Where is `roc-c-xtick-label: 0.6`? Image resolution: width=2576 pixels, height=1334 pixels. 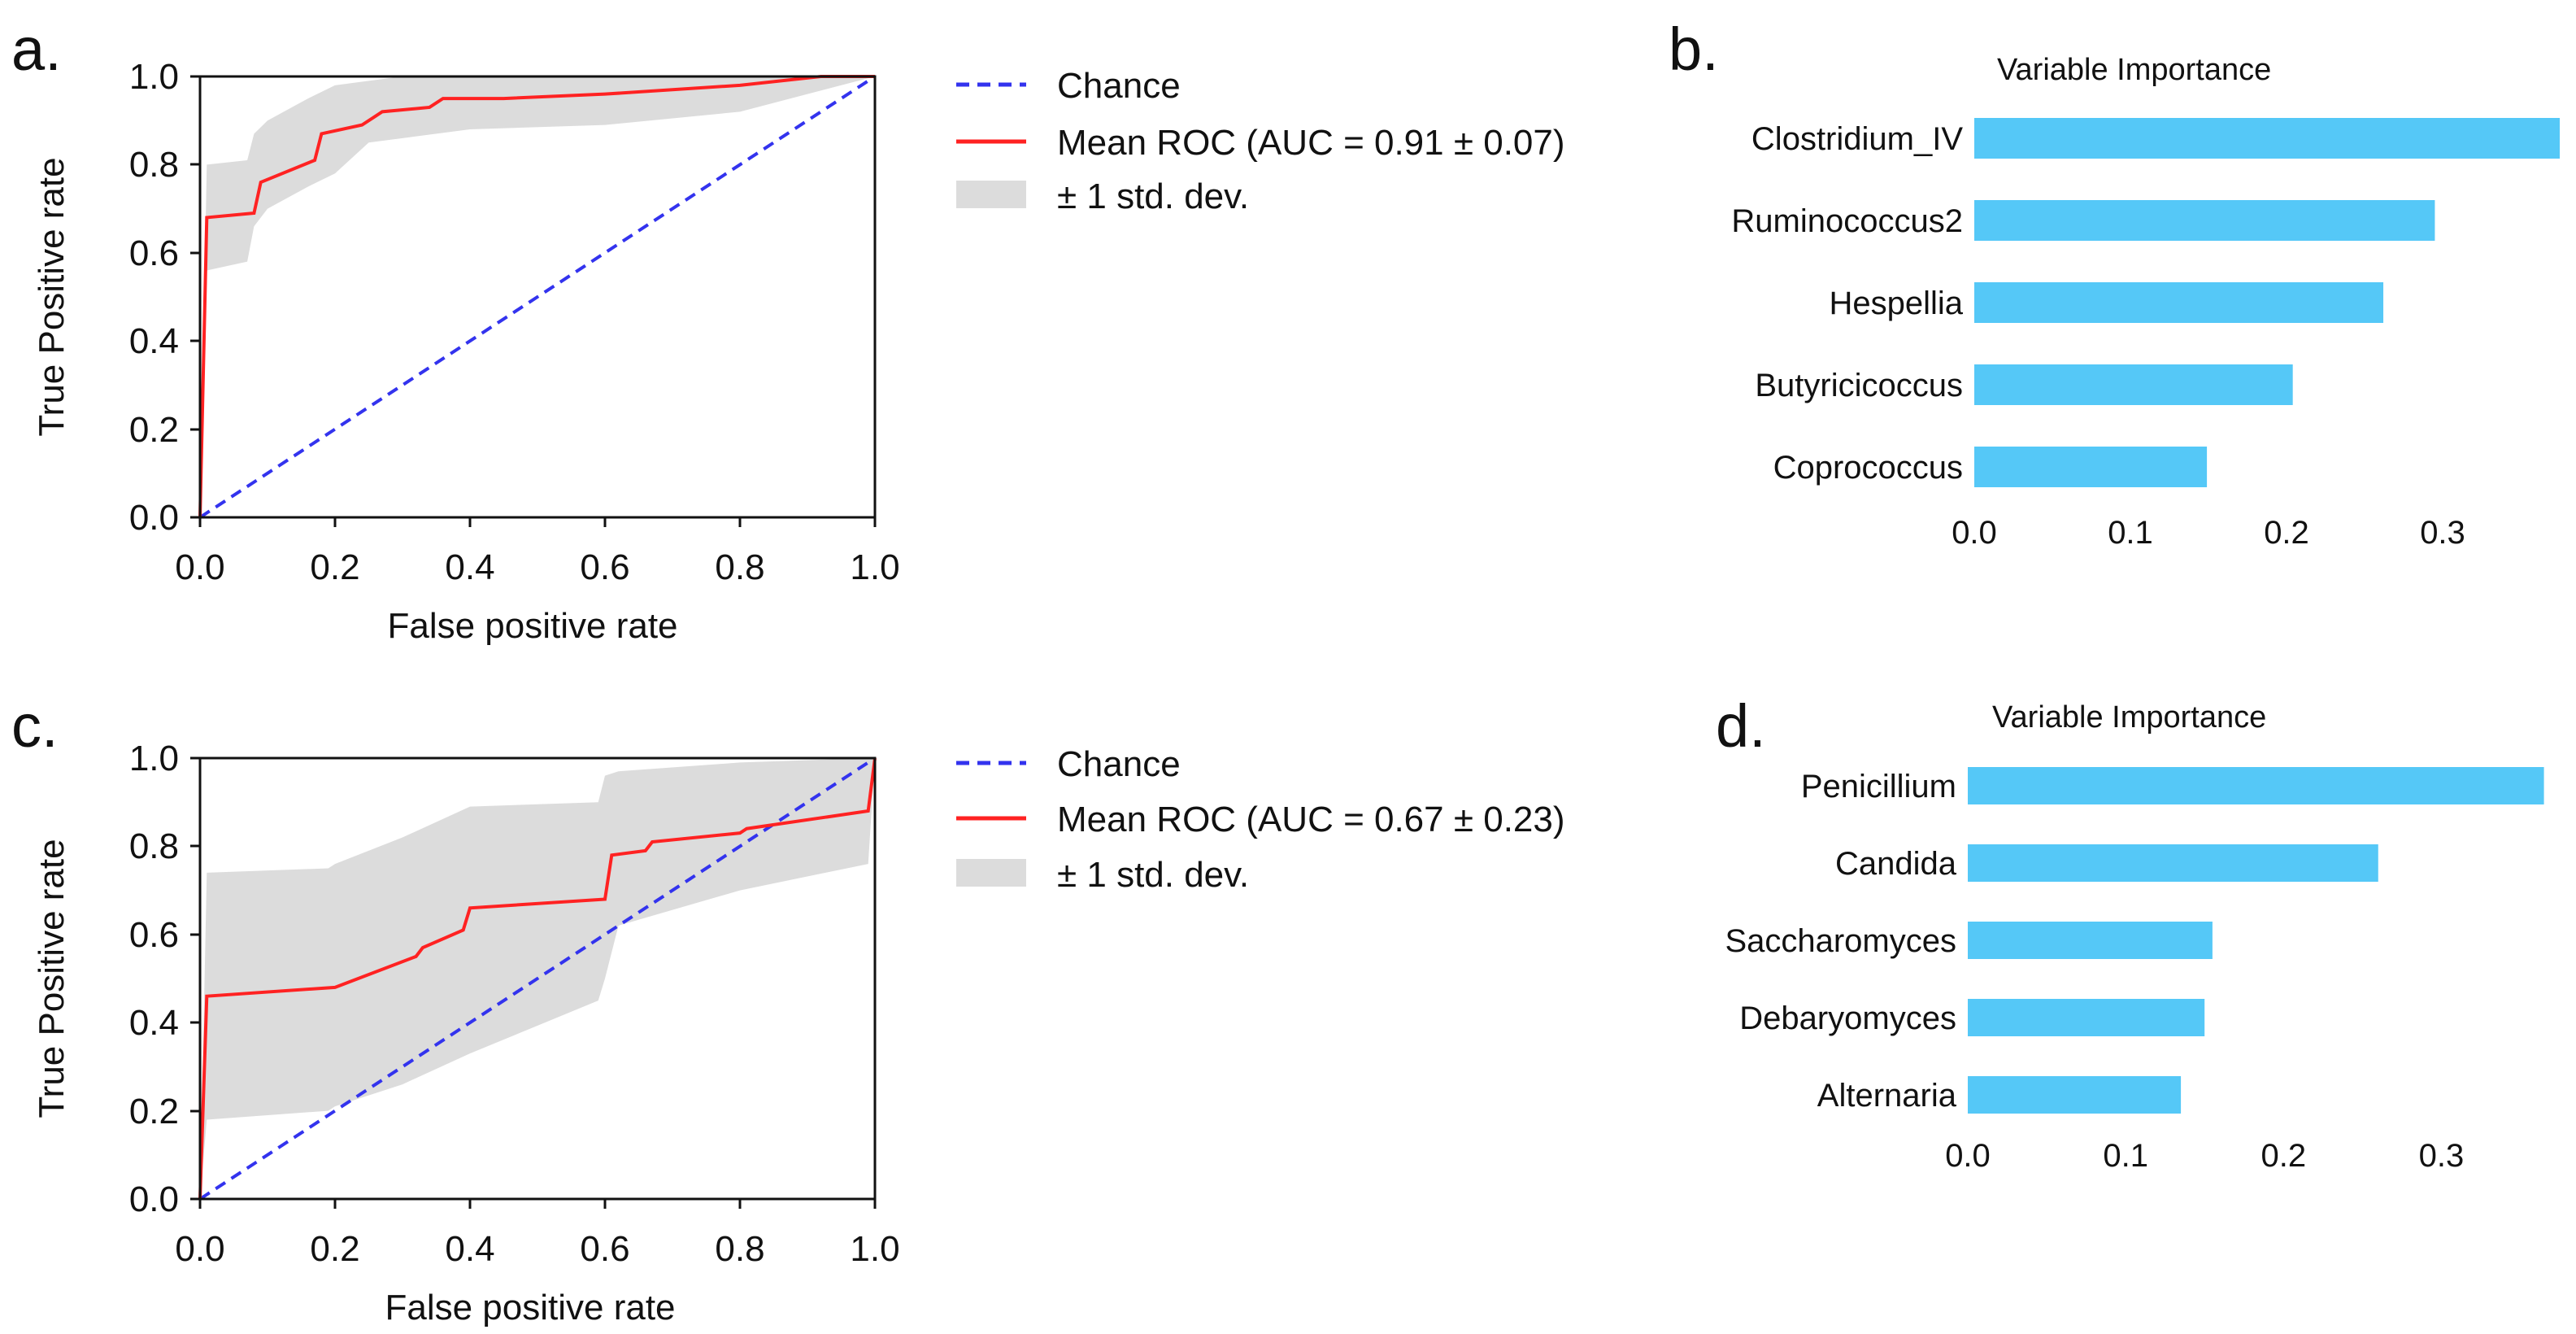 roc-c-xtick-label: 0.6 is located at coordinates (605, 1249).